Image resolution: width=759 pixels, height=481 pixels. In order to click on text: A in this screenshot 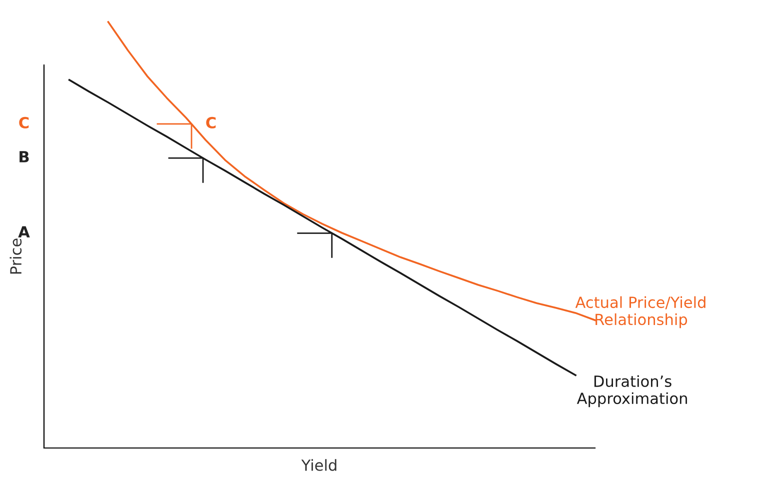, I will do `click(24, 232)`.